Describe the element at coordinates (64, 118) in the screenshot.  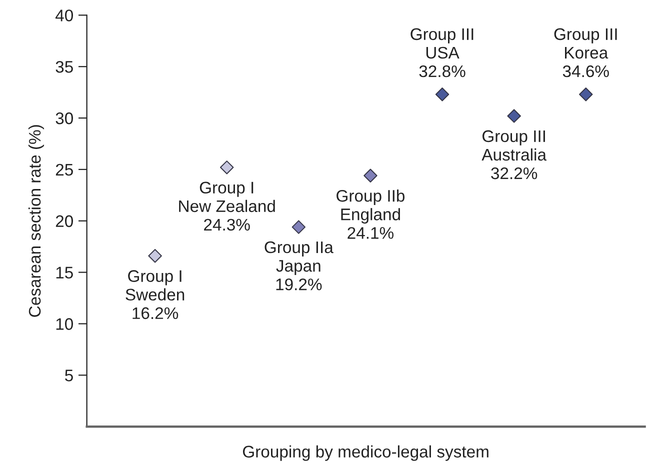
I see `y-tick-label: 30` at that location.